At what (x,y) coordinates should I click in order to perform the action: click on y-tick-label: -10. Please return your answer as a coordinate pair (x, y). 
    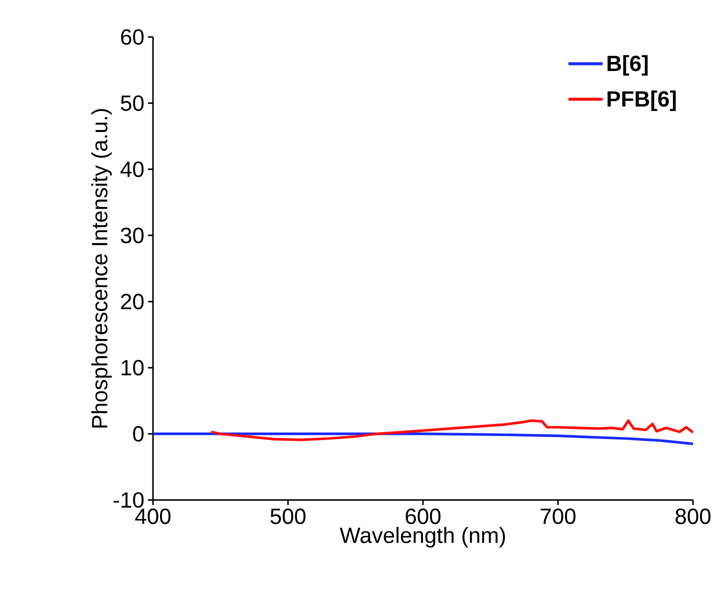
    Looking at the image, I should click on (129, 500).